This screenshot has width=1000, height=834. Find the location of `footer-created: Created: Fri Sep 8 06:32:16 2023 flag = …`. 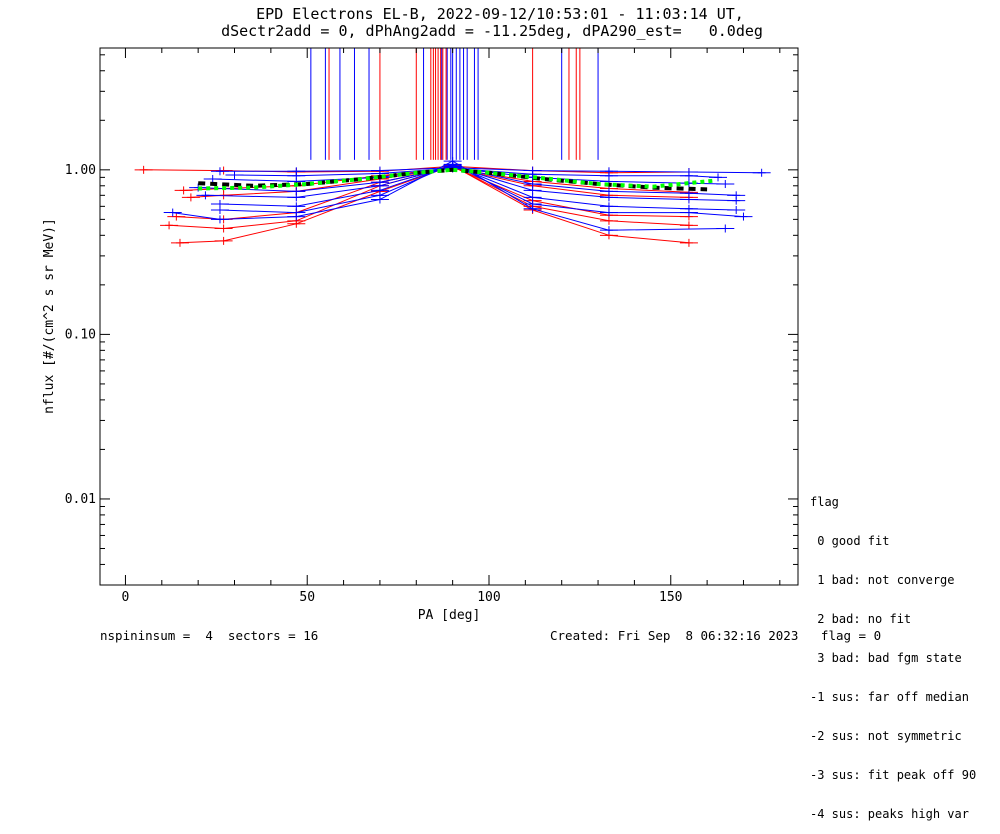

footer-created: Created: Fri Sep 8 06:32:16 2023 flag = … is located at coordinates (716, 635).